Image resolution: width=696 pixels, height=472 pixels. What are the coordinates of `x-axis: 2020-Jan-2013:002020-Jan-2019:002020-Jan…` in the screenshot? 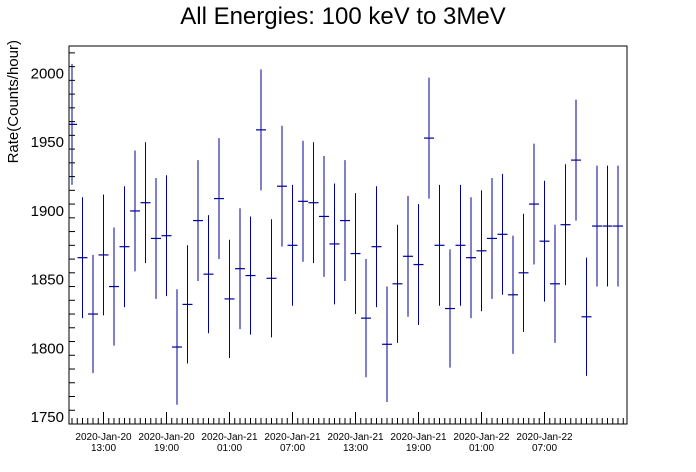 It's located at (347, 433).